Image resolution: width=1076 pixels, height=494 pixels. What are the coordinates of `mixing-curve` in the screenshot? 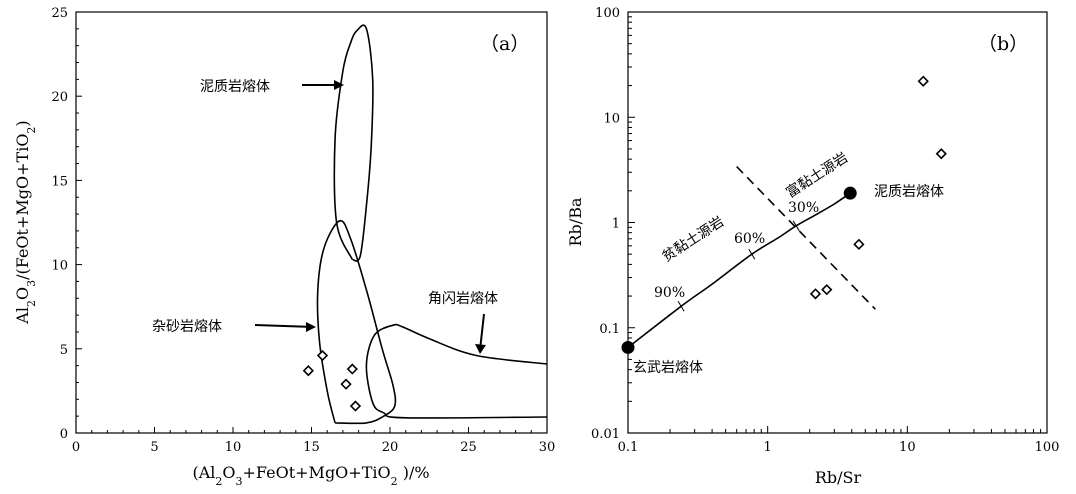 It's located at (739, 270).